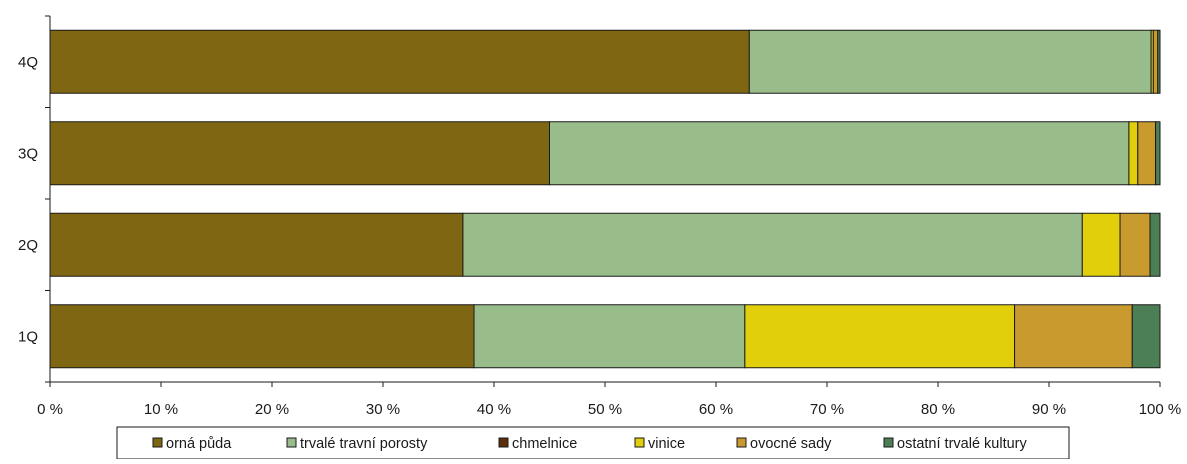 Image resolution: width=1187 pixels, height=464 pixels. I want to click on x-tick-label: 100 %, so click(1160, 409).